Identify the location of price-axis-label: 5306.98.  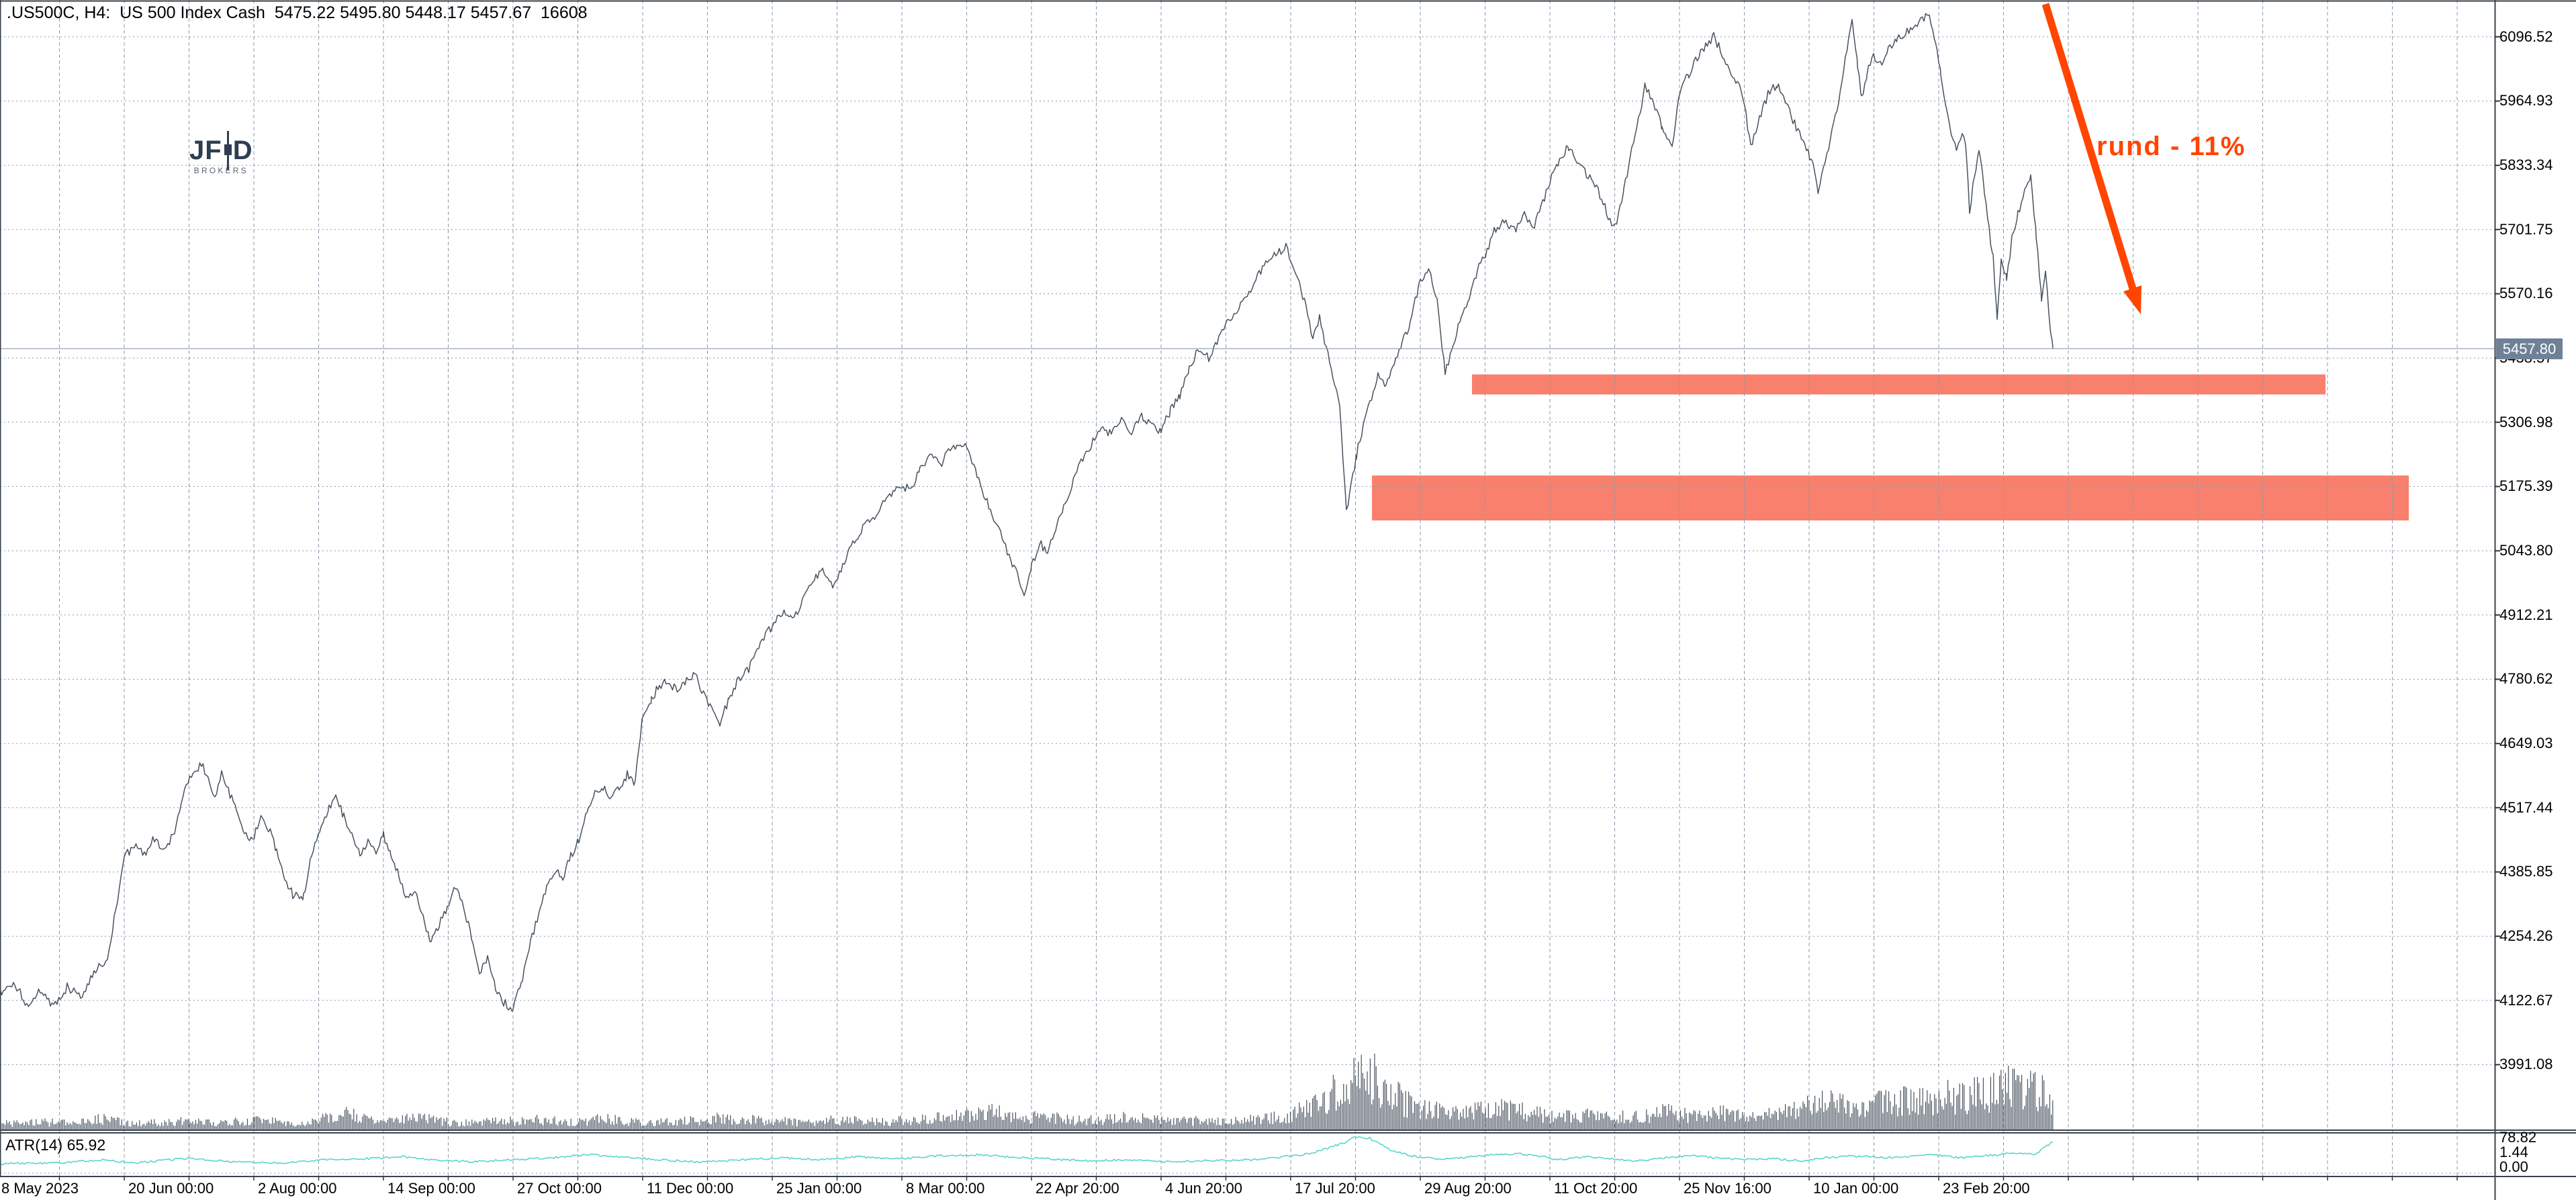
(2526, 422).